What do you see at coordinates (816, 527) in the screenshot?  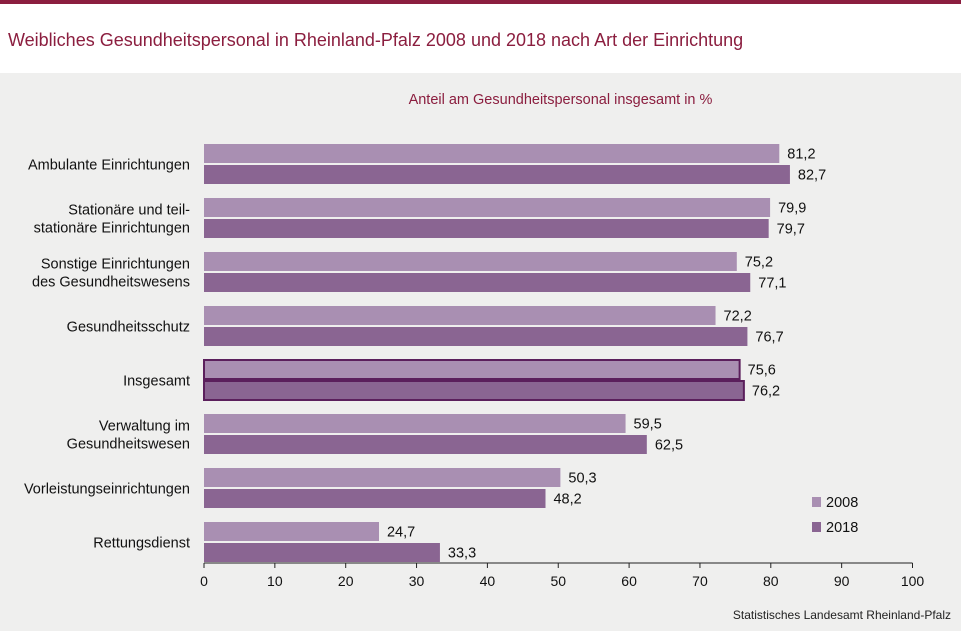 I see `legend-swatch-2018` at bounding box center [816, 527].